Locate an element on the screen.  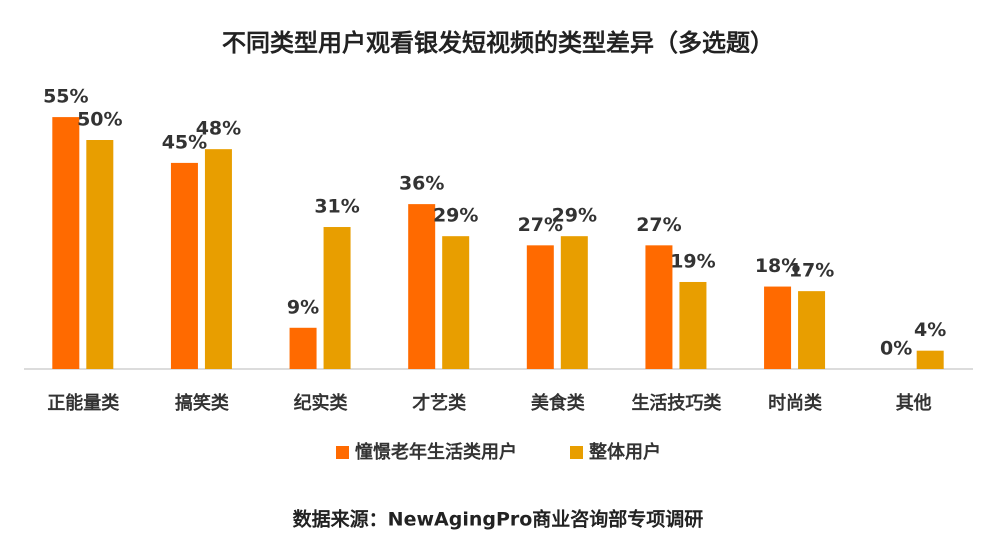
data-label: 36% is located at coordinates (421, 184).